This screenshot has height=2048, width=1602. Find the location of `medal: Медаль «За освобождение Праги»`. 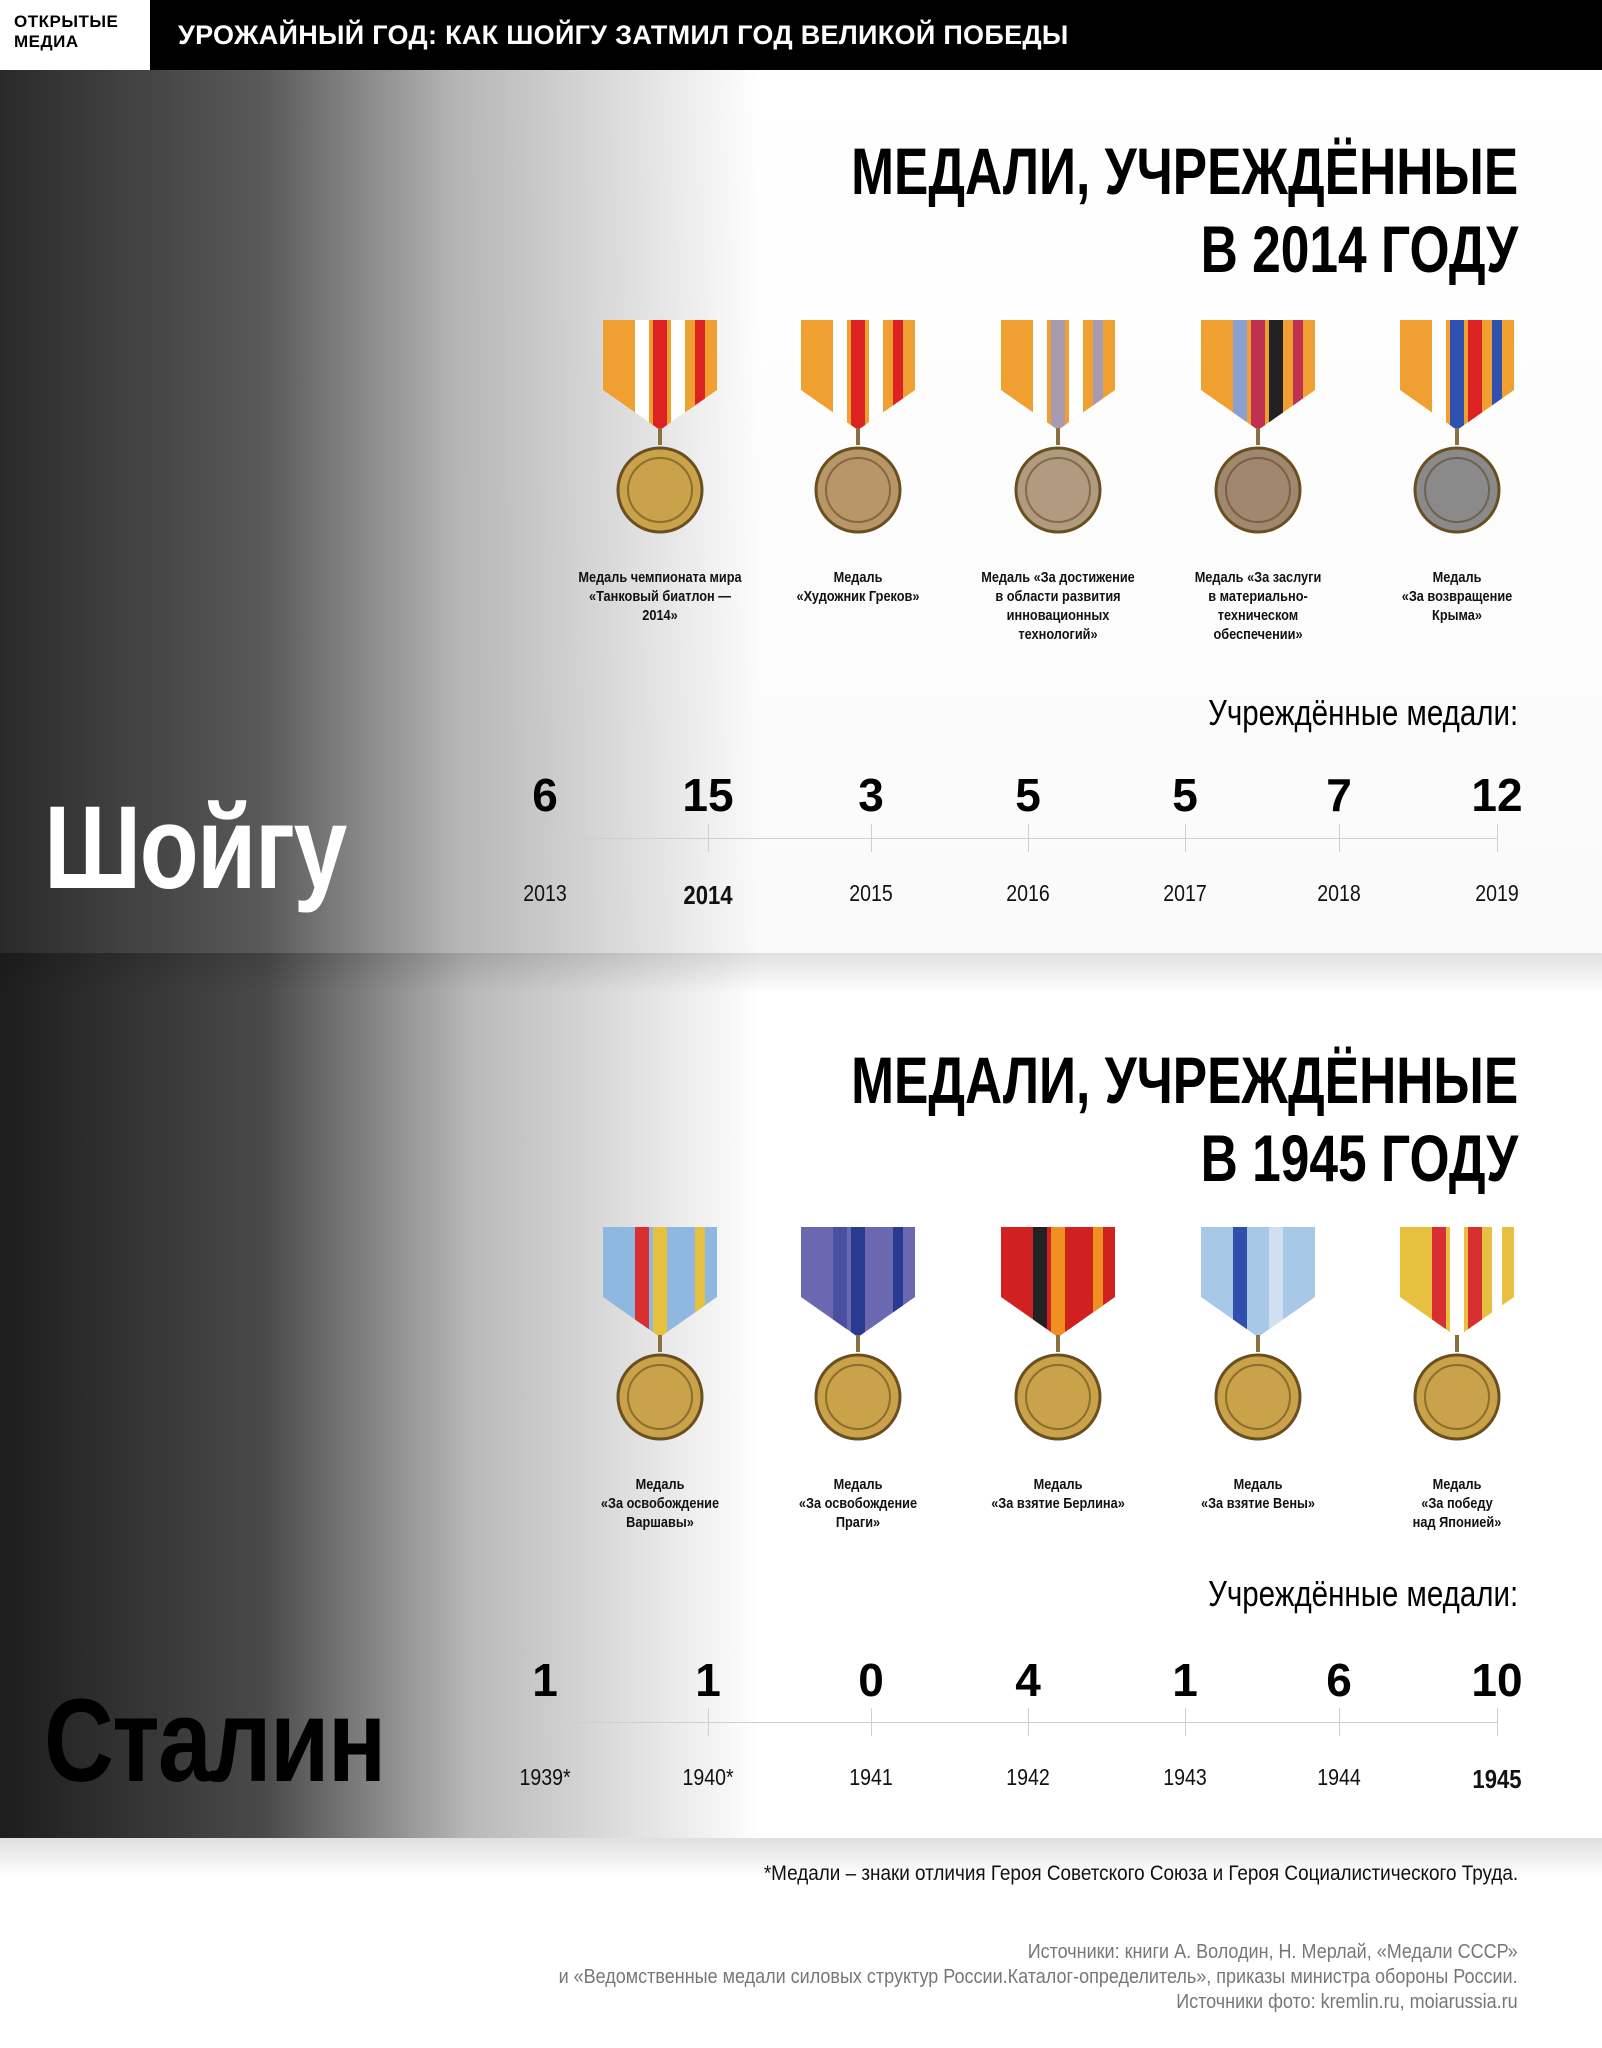

medal: Медаль «За освобождение Праги» is located at coordinates (858, 1379).